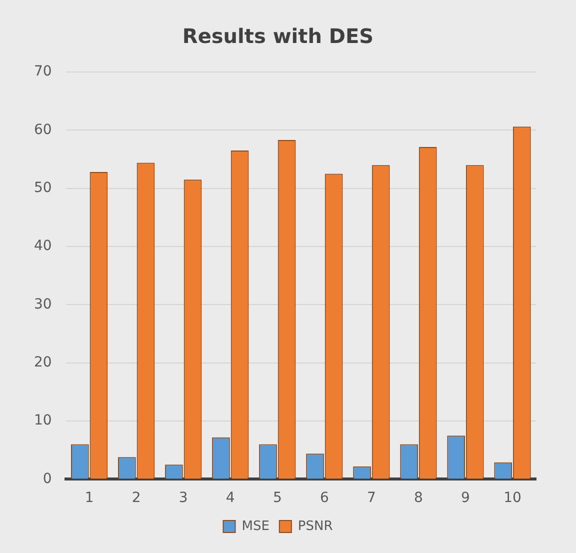 The width and height of the screenshot is (576, 553). What do you see at coordinates (183, 498) in the screenshot?
I see `x-tick-label: 3` at bounding box center [183, 498].